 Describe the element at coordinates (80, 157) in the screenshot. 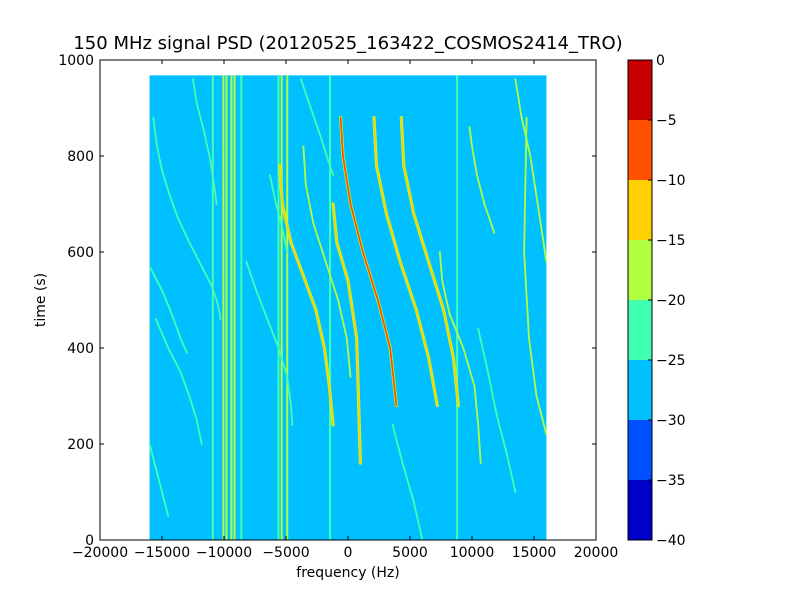

I see `y-tick-label: 800` at that location.